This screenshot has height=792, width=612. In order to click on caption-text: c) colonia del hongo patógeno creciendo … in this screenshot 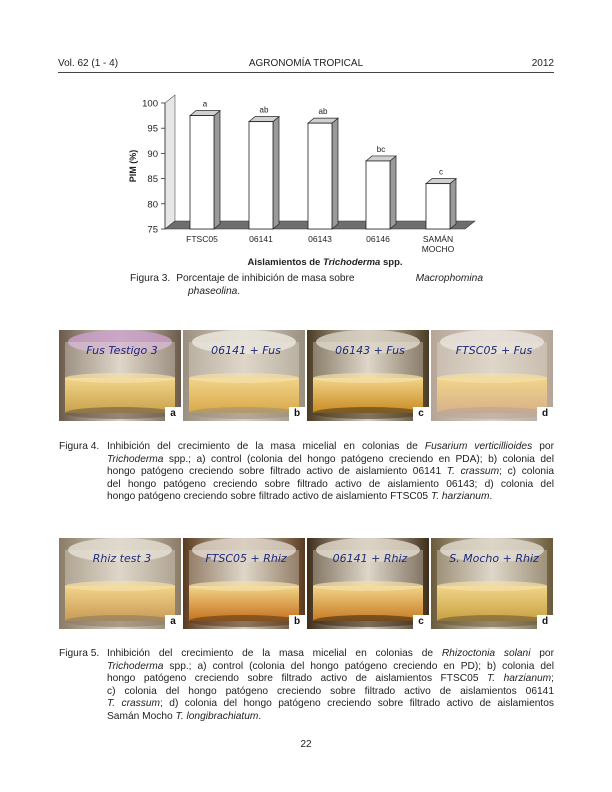, I will do `click(330, 691)`.